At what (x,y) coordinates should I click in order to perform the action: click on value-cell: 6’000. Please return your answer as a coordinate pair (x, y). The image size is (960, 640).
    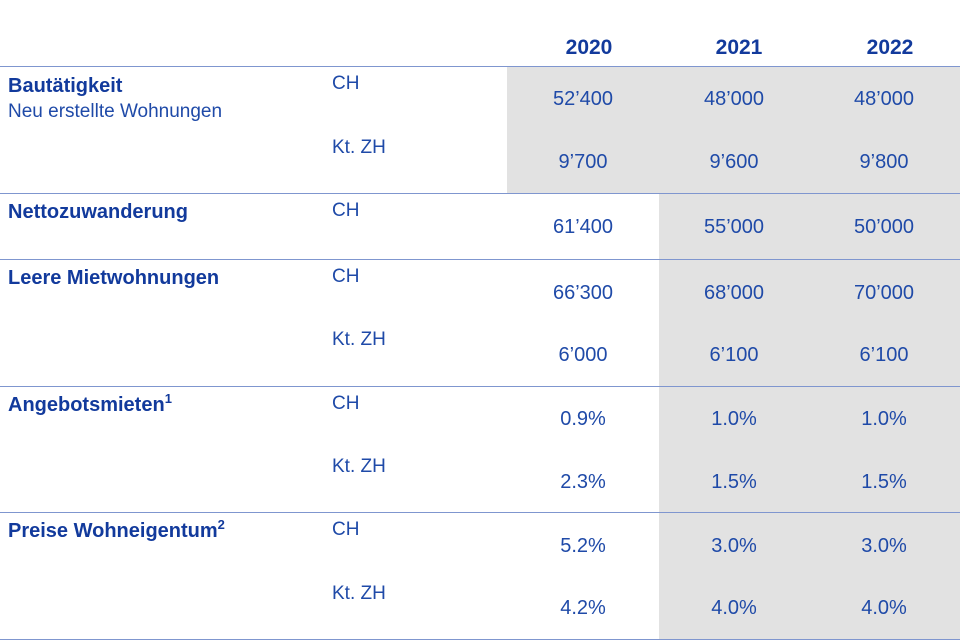
    Looking at the image, I should click on (583, 355).